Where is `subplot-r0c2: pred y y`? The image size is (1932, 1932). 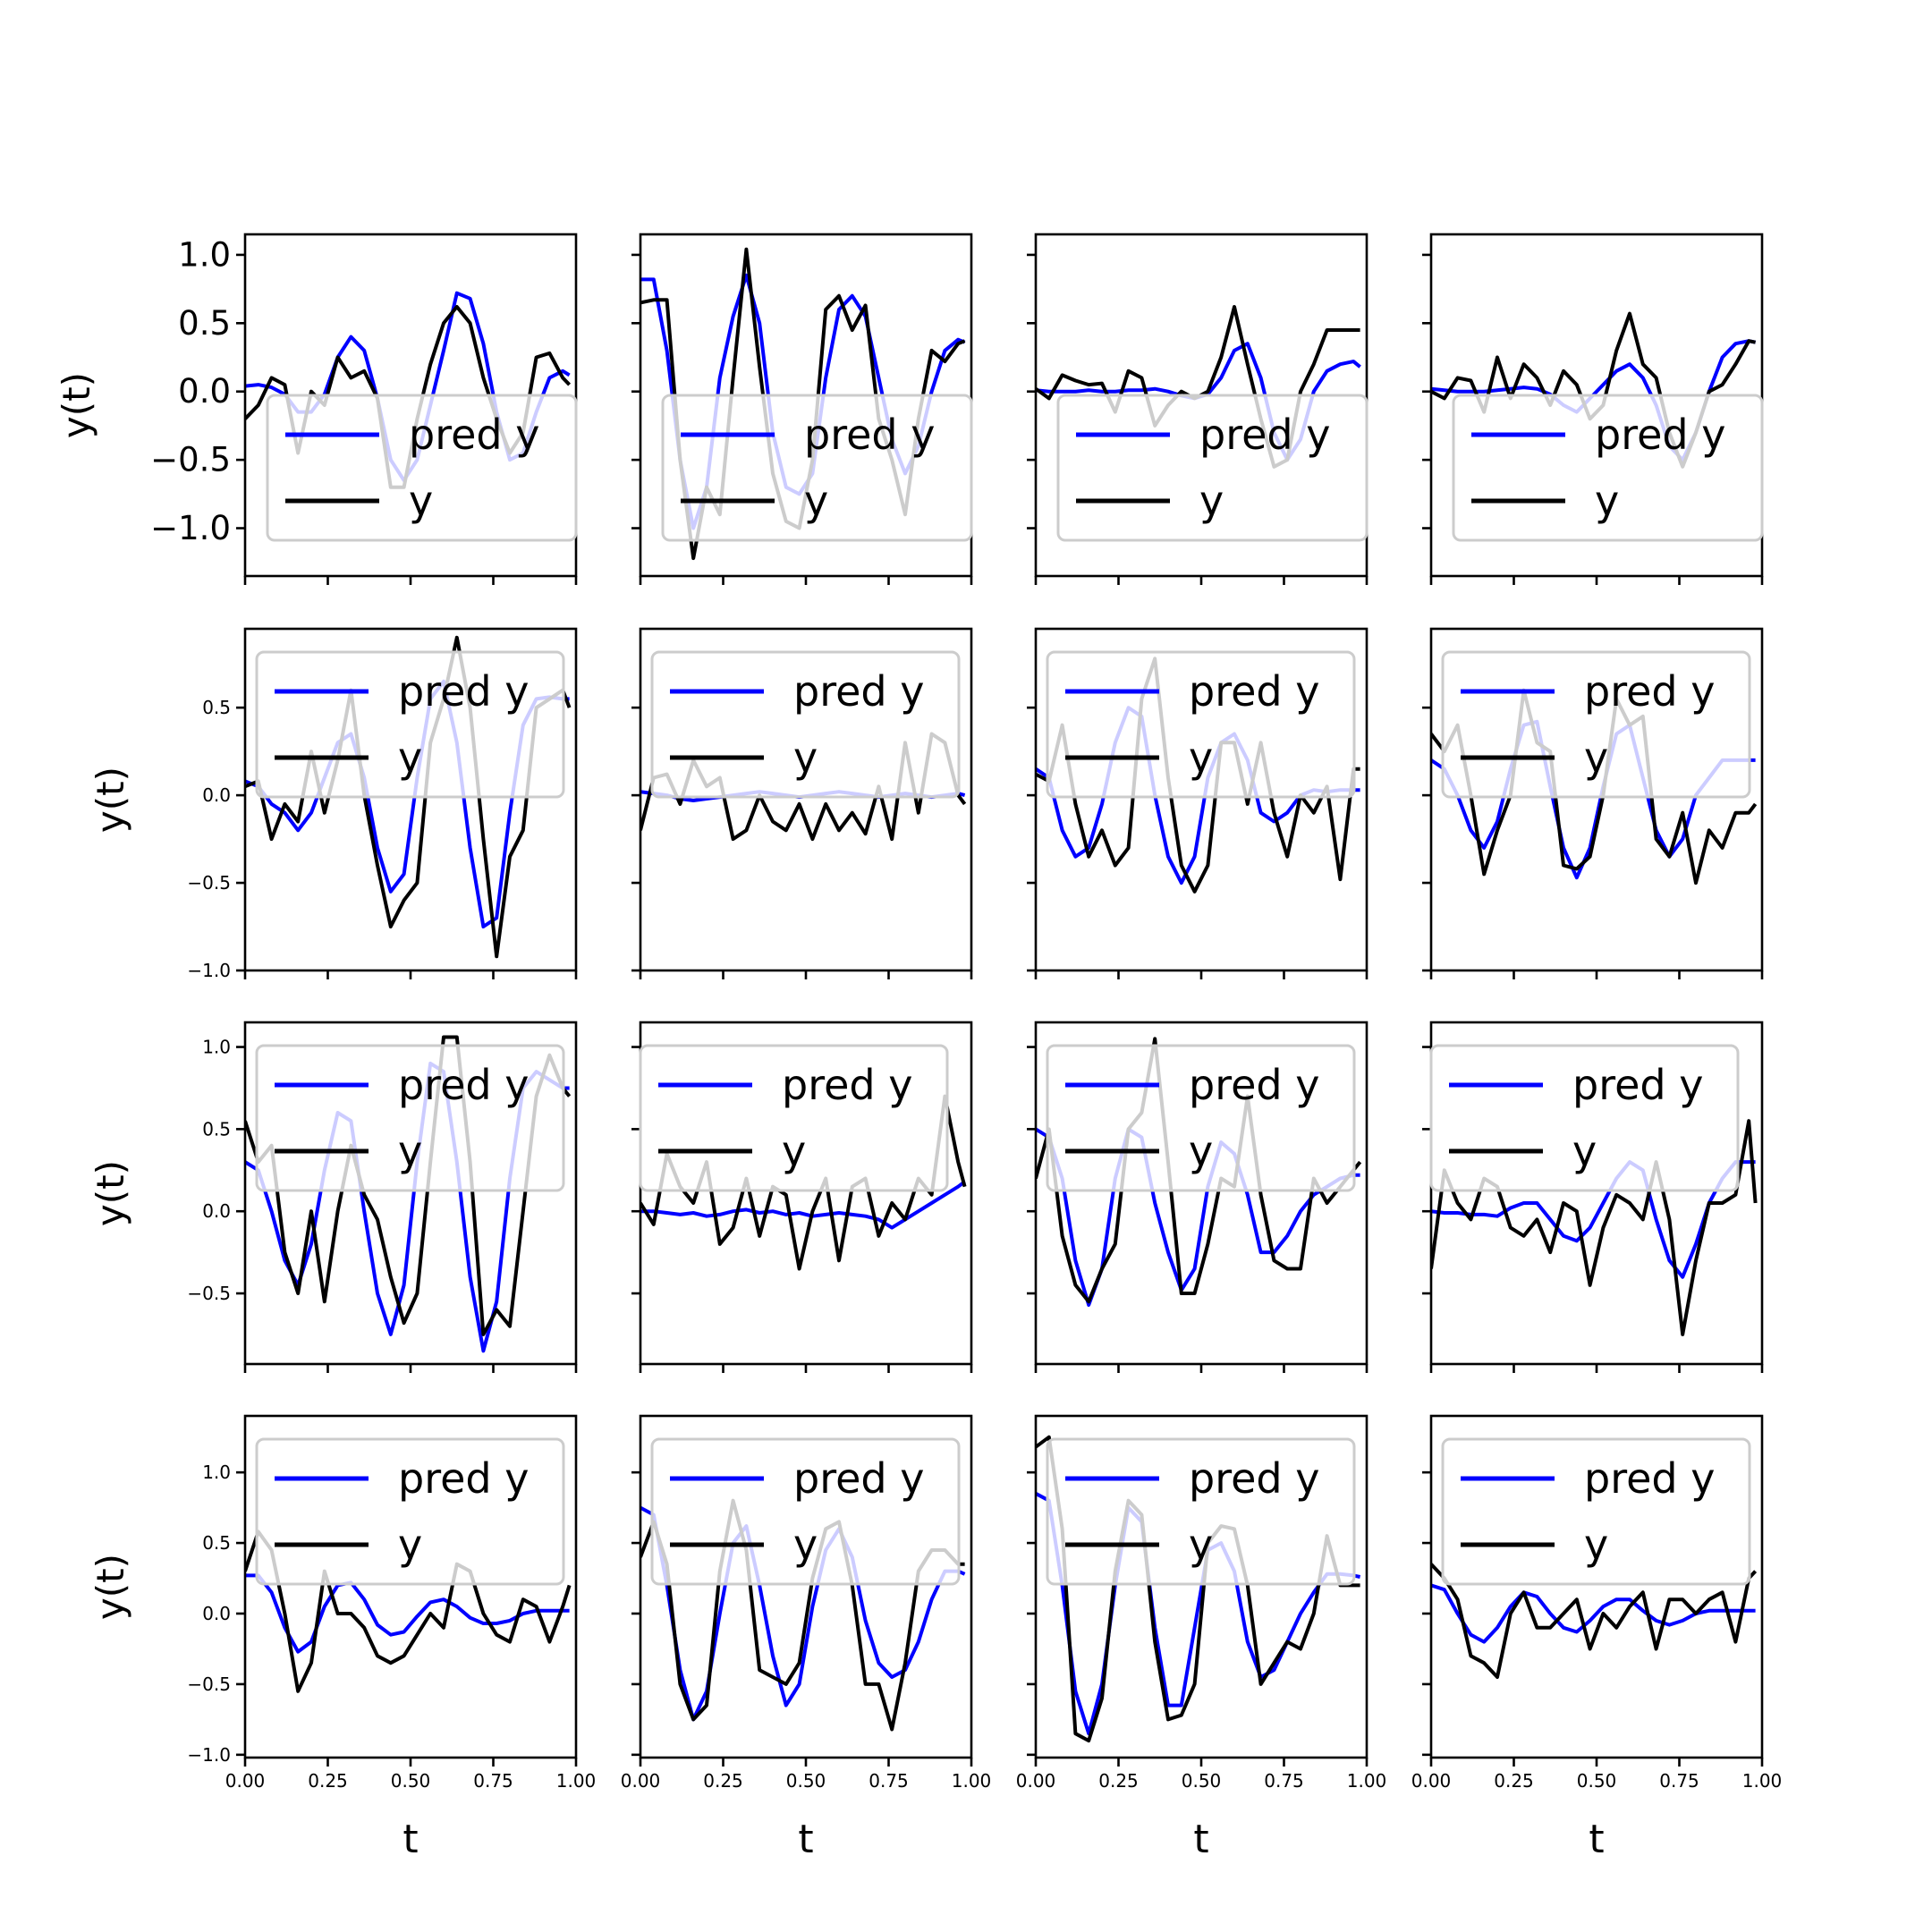 subplot-r0c2: pred y y is located at coordinates (1197, 409).